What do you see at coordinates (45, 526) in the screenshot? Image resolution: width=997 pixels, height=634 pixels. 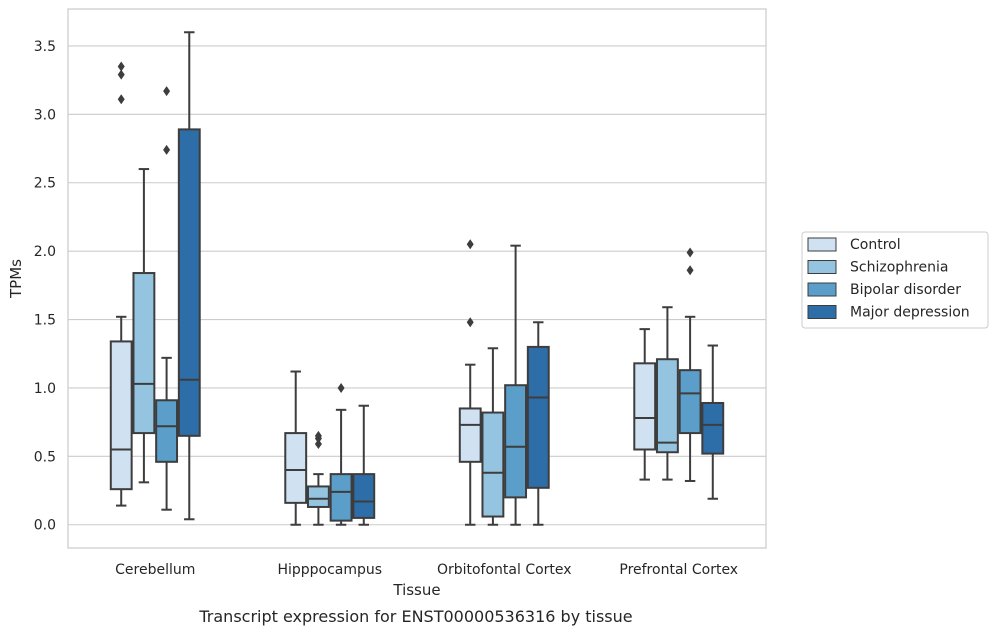 I see `y-tick-label: 0.0` at bounding box center [45, 526].